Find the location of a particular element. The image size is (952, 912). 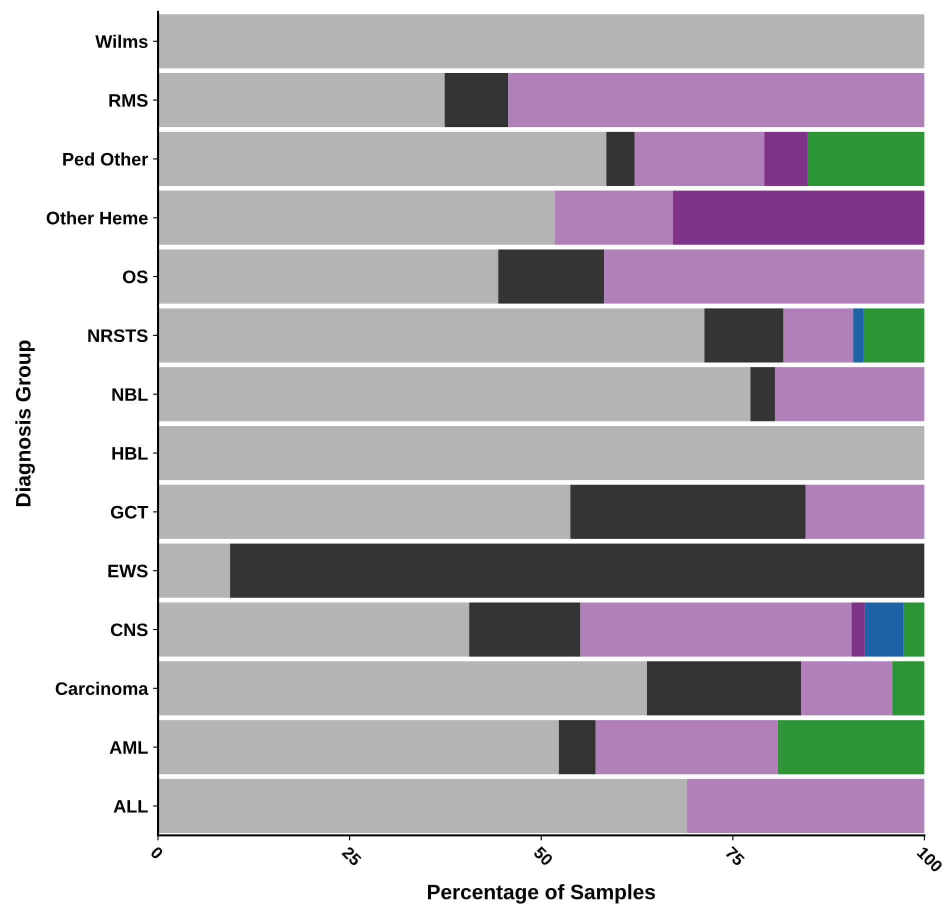

x-axis-title: Percentage of Samples is located at coordinates (541, 894).